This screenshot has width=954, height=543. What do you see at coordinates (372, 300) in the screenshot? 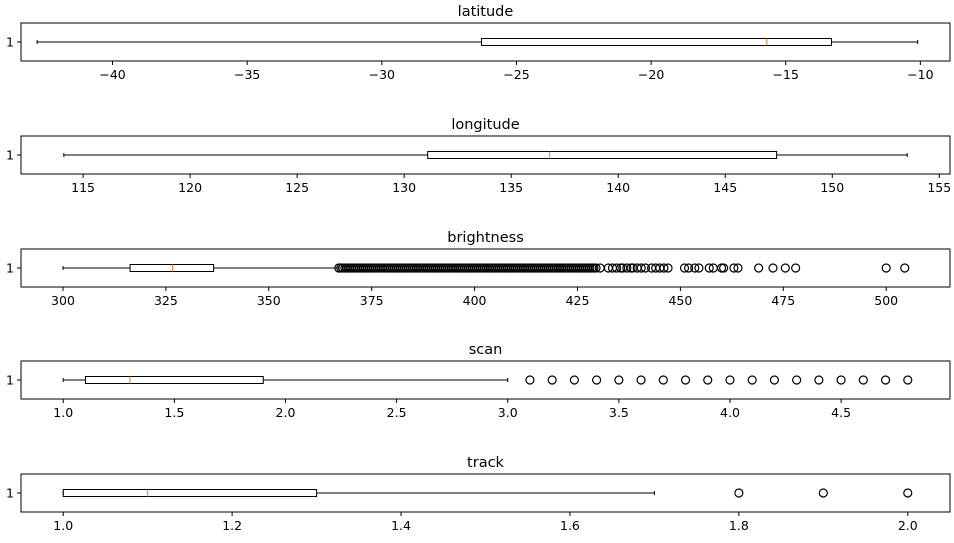
I see `x-tick-label: 375` at bounding box center [372, 300].